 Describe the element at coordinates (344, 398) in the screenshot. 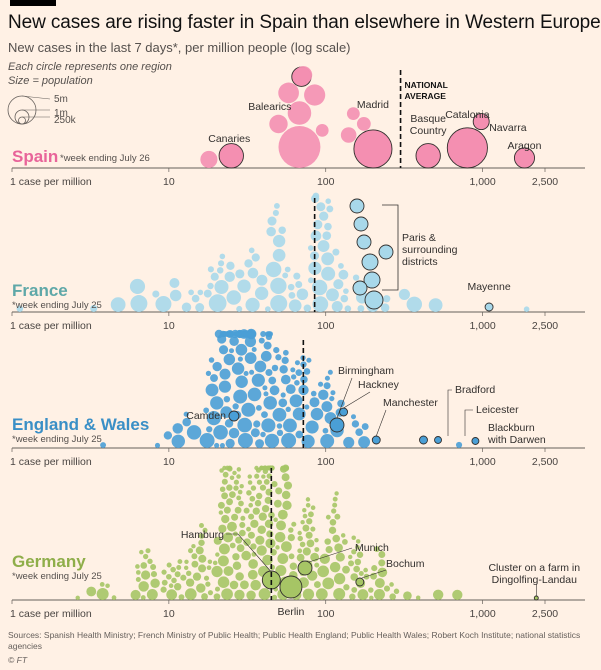

I see `england-leader-birmingham` at that location.